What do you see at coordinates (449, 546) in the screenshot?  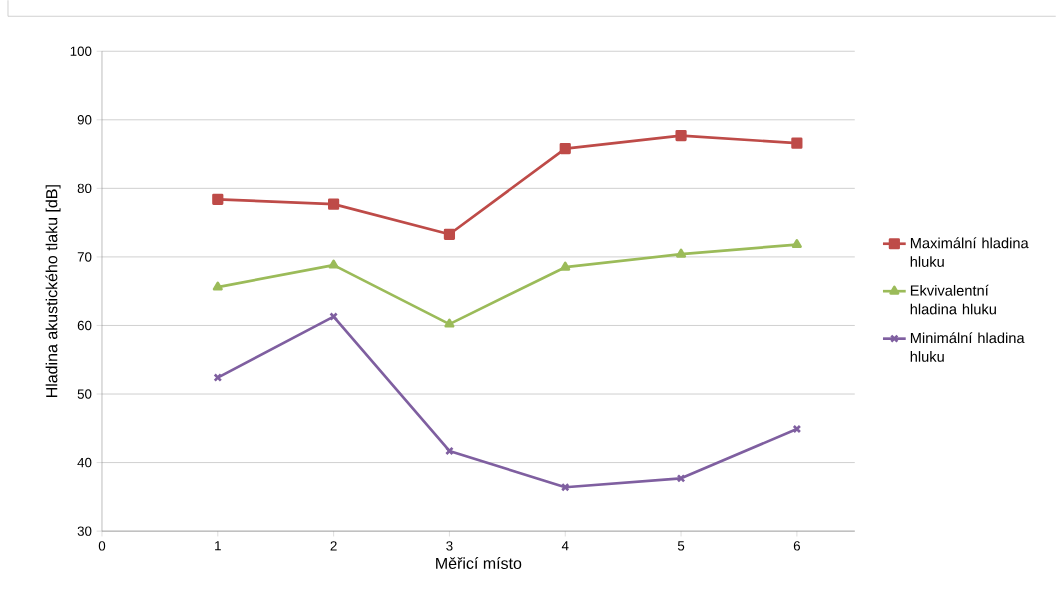 I see `x-tick-label: 3` at bounding box center [449, 546].